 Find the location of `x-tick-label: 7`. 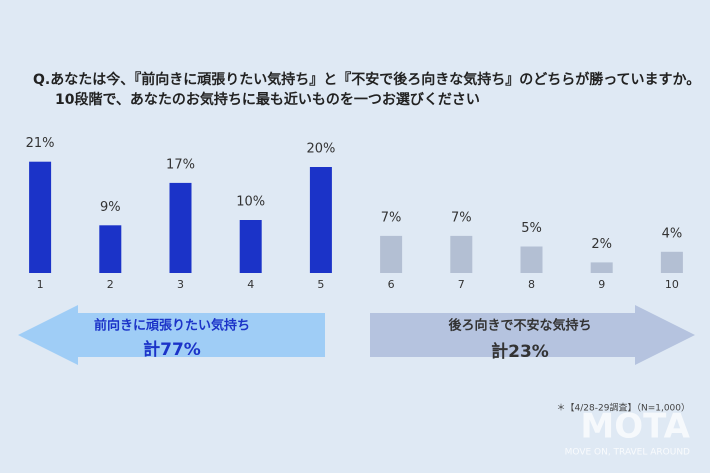

x-tick-label: 7 is located at coordinates (461, 284).